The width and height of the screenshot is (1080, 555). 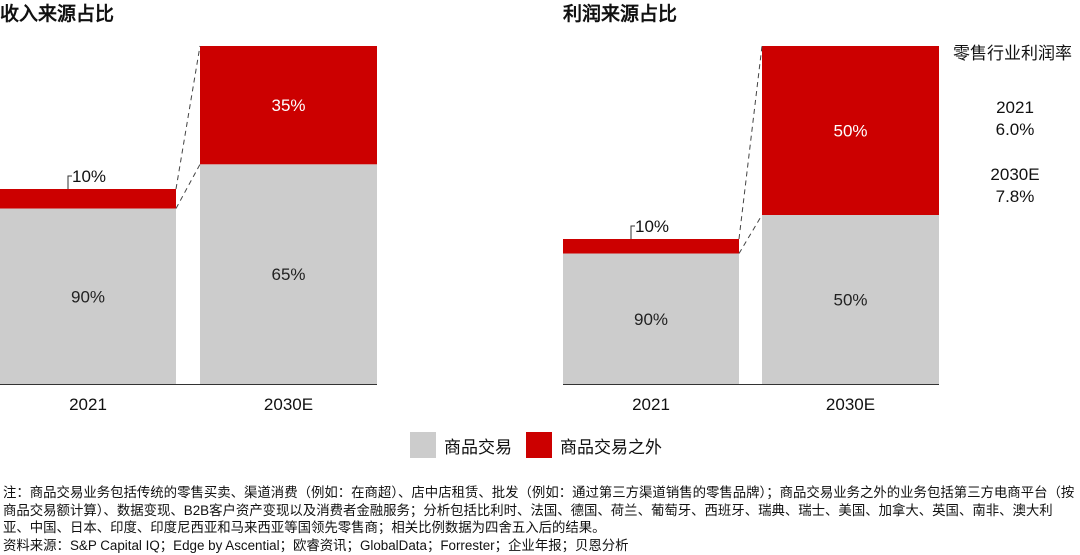 I want to click on profit-margin-panel: 零售行业利润率, so click(x=1012, y=54).